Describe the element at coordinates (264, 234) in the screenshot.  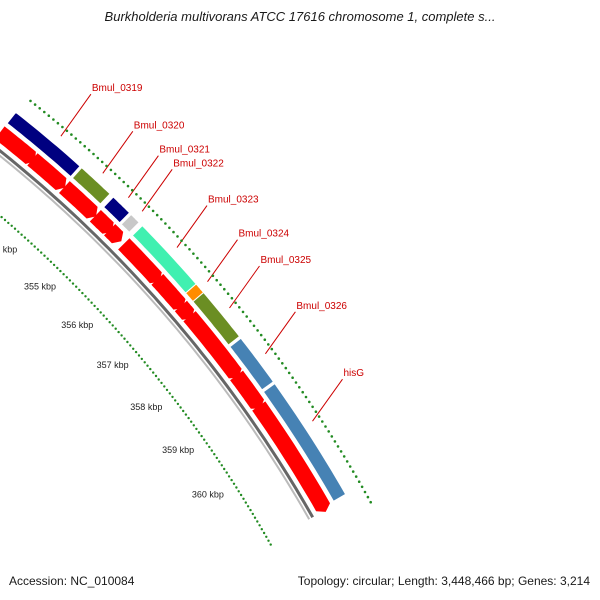
I see `gene-label: Bmul_0324` at that location.